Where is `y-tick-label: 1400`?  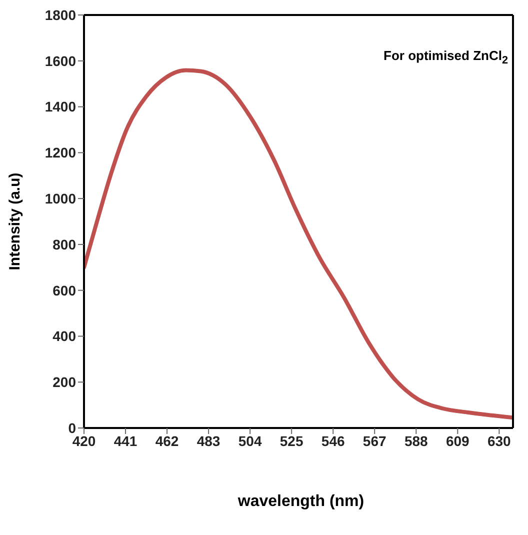
y-tick-label: 1400 is located at coordinates (60, 106).